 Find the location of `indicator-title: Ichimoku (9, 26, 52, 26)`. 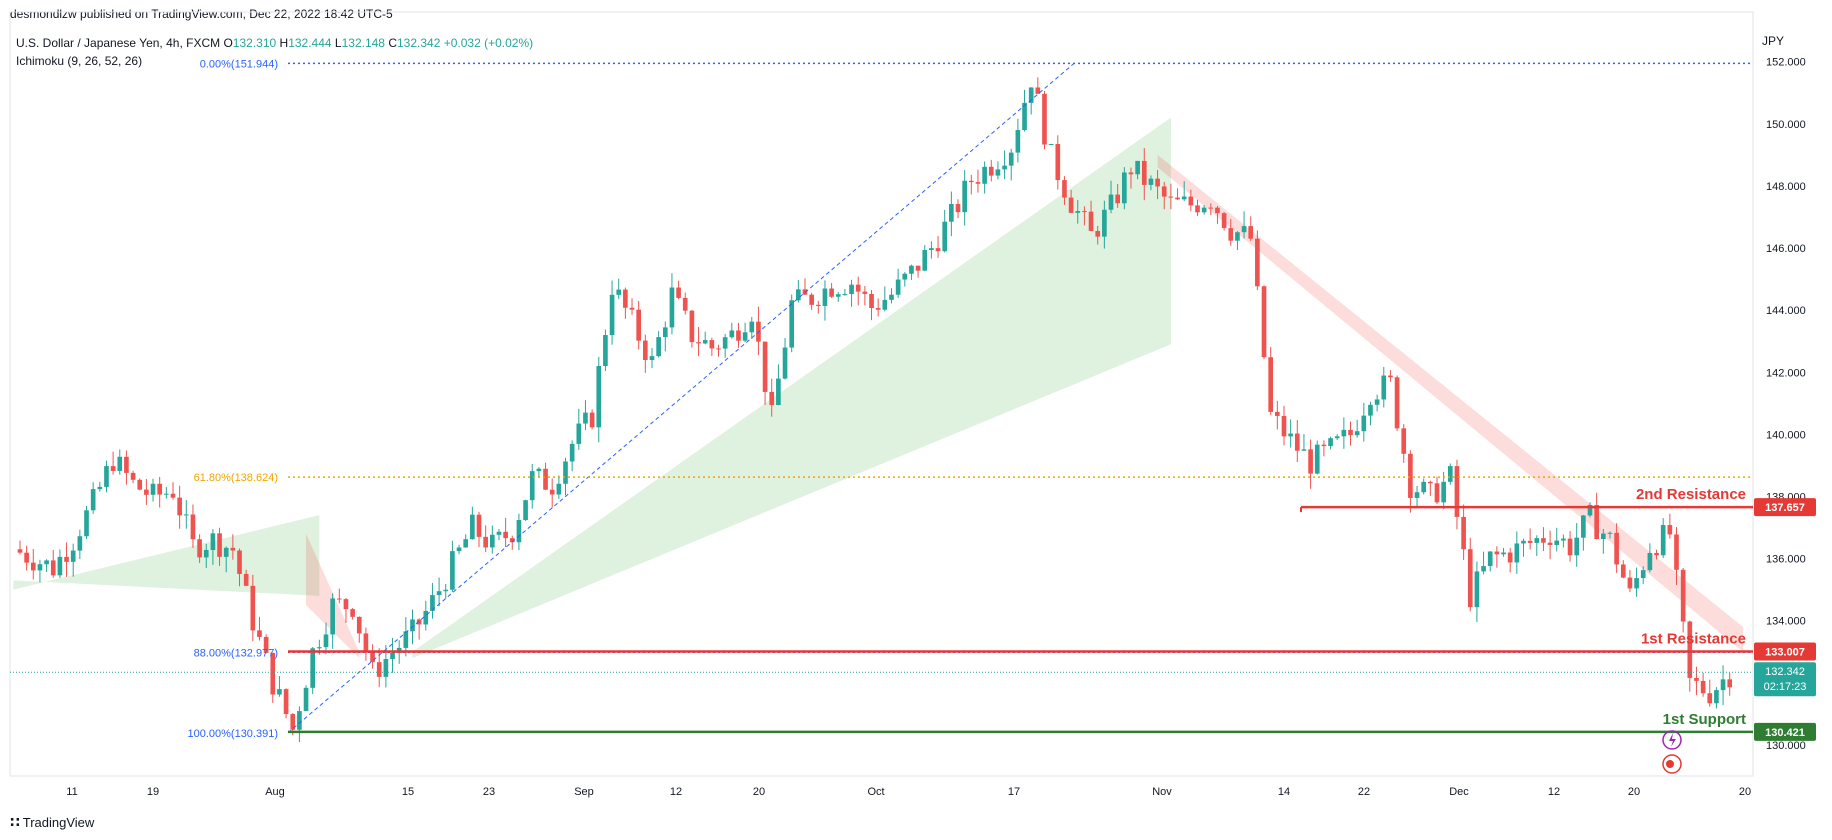

indicator-title: Ichimoku (9, 26, 52, 26) is located at coordinates (79, 61).